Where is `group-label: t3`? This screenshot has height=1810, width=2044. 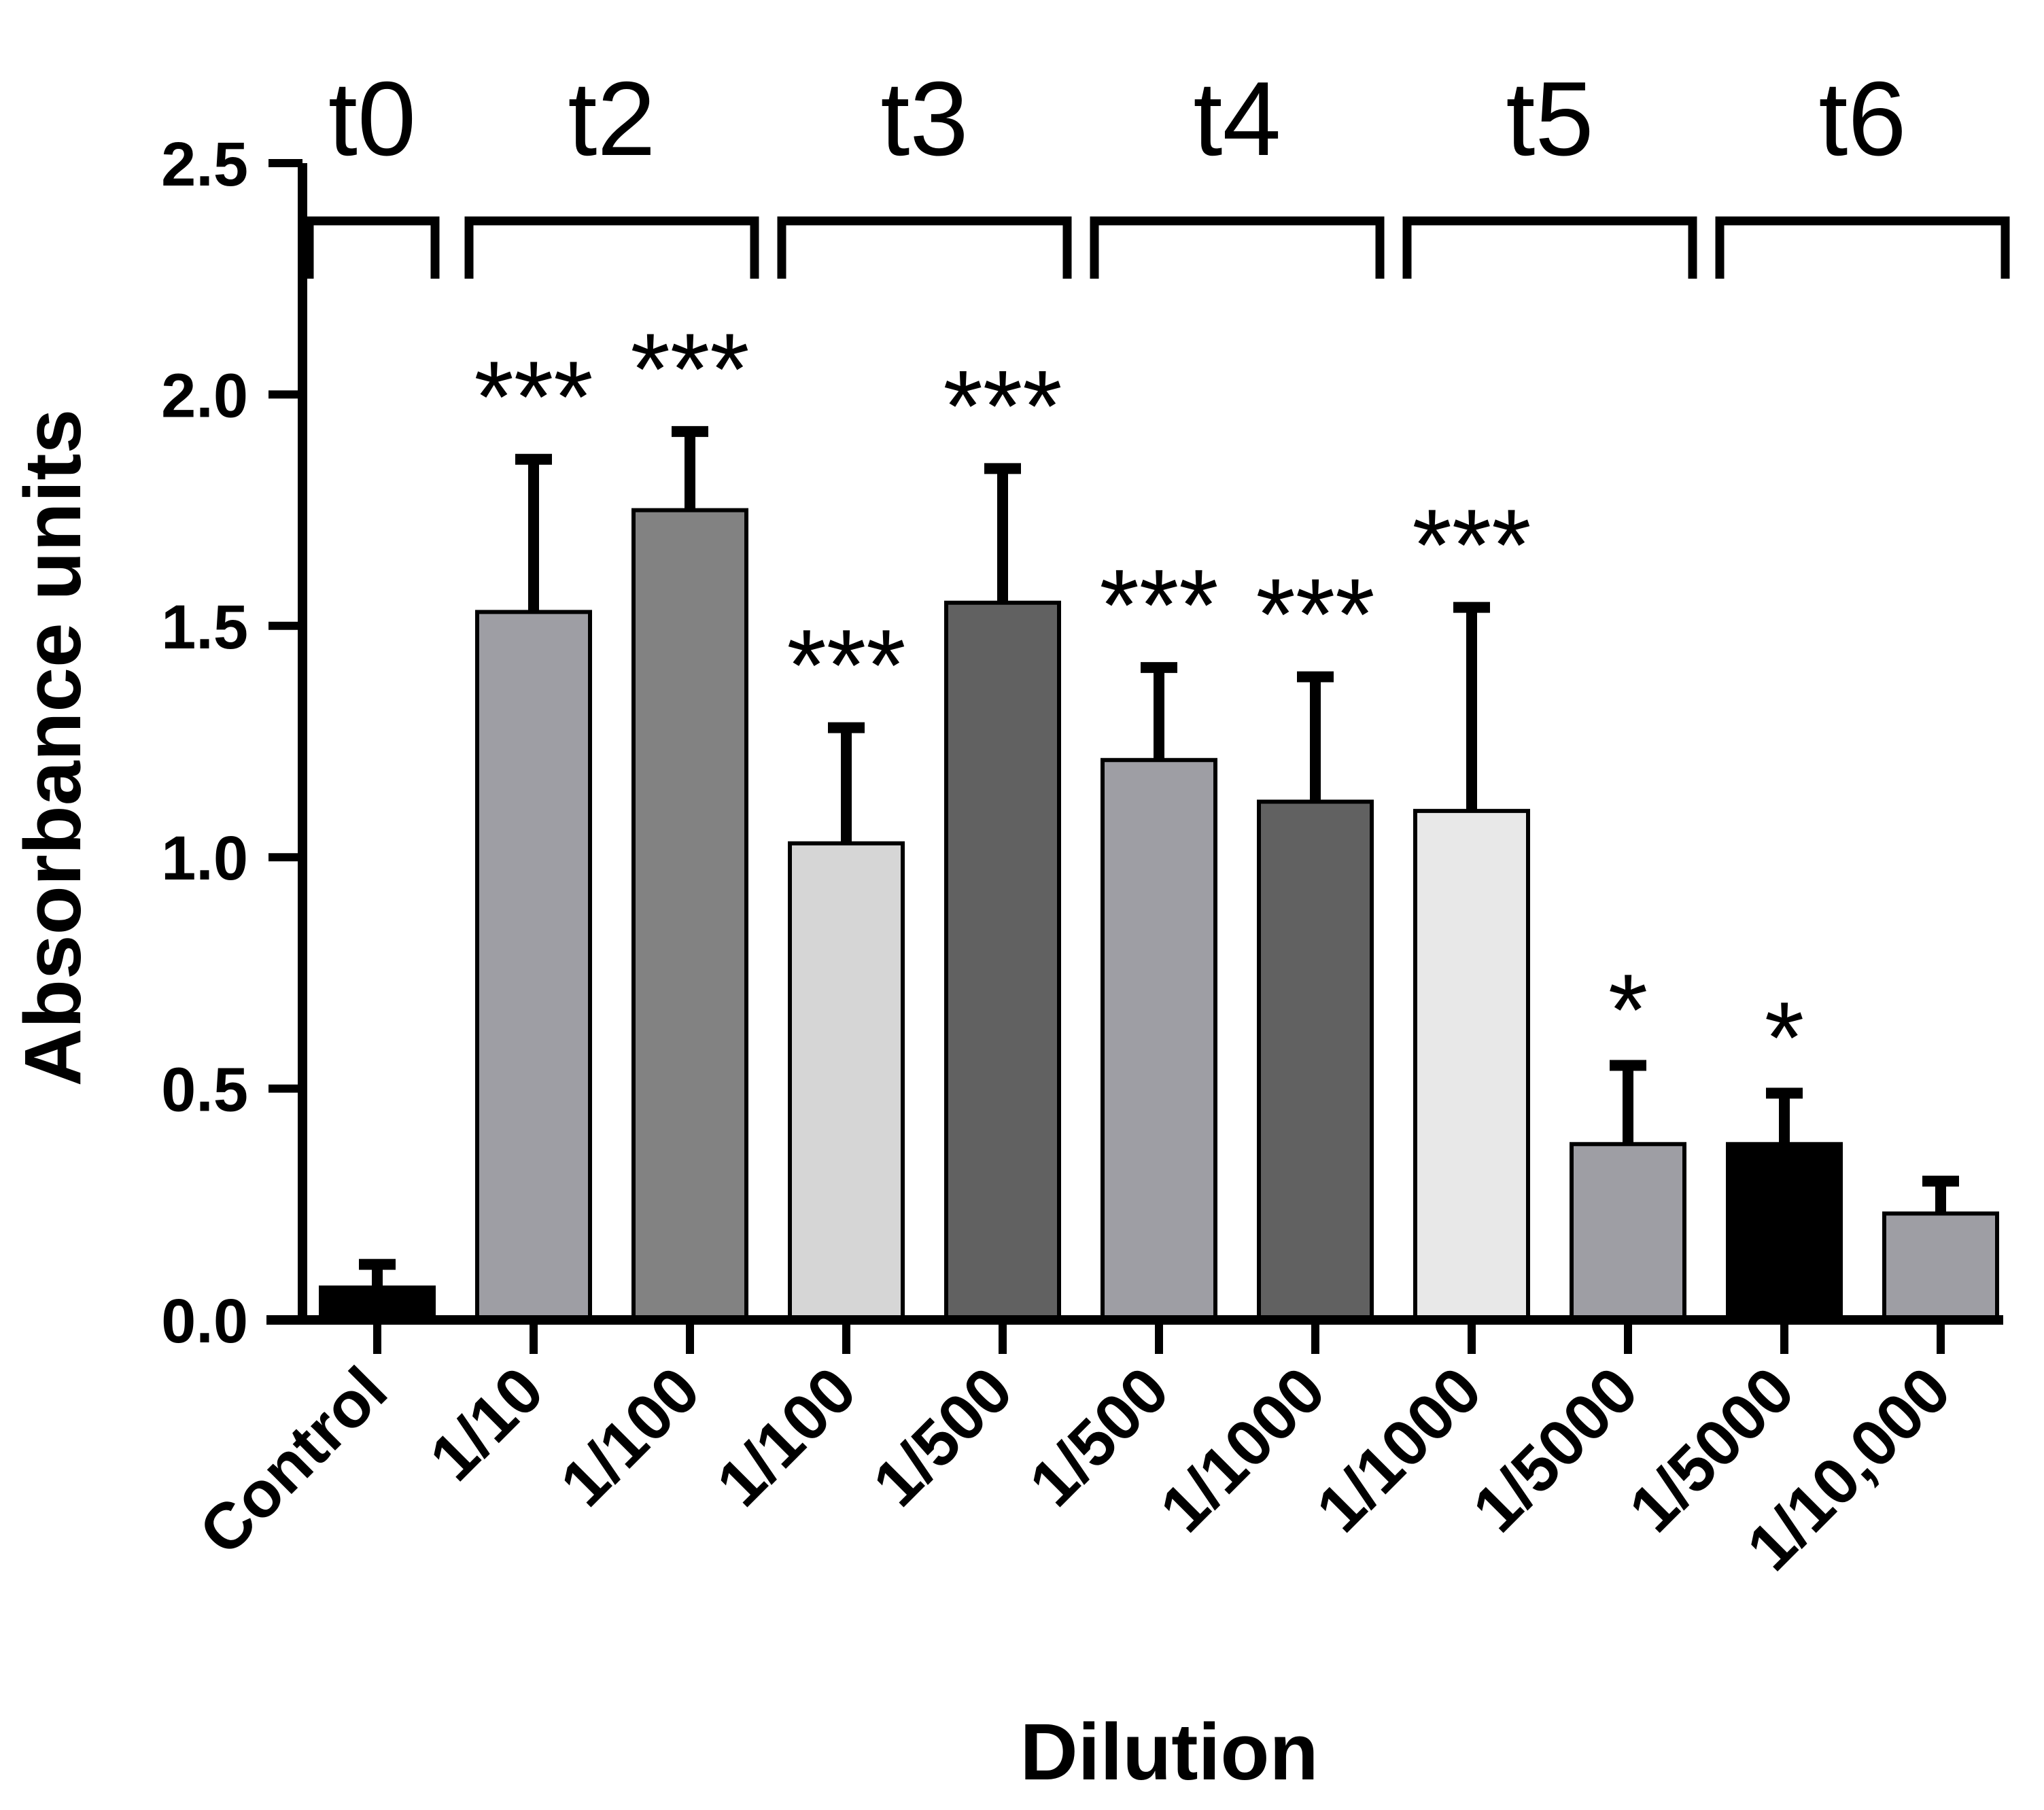 group-label: t3 is located at coordinates (924, 118).